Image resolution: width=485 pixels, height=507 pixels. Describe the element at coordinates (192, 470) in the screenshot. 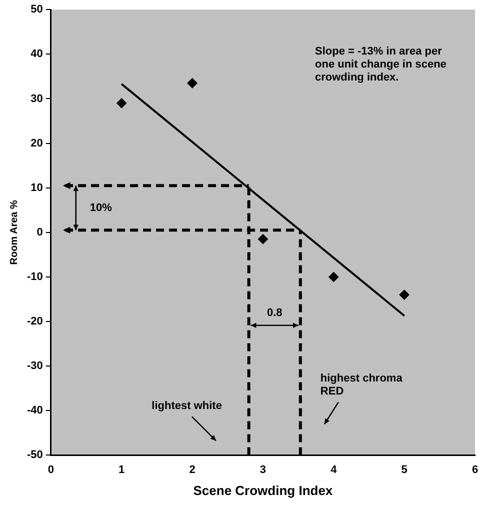

I see `x-tick-label: 2` at that location.